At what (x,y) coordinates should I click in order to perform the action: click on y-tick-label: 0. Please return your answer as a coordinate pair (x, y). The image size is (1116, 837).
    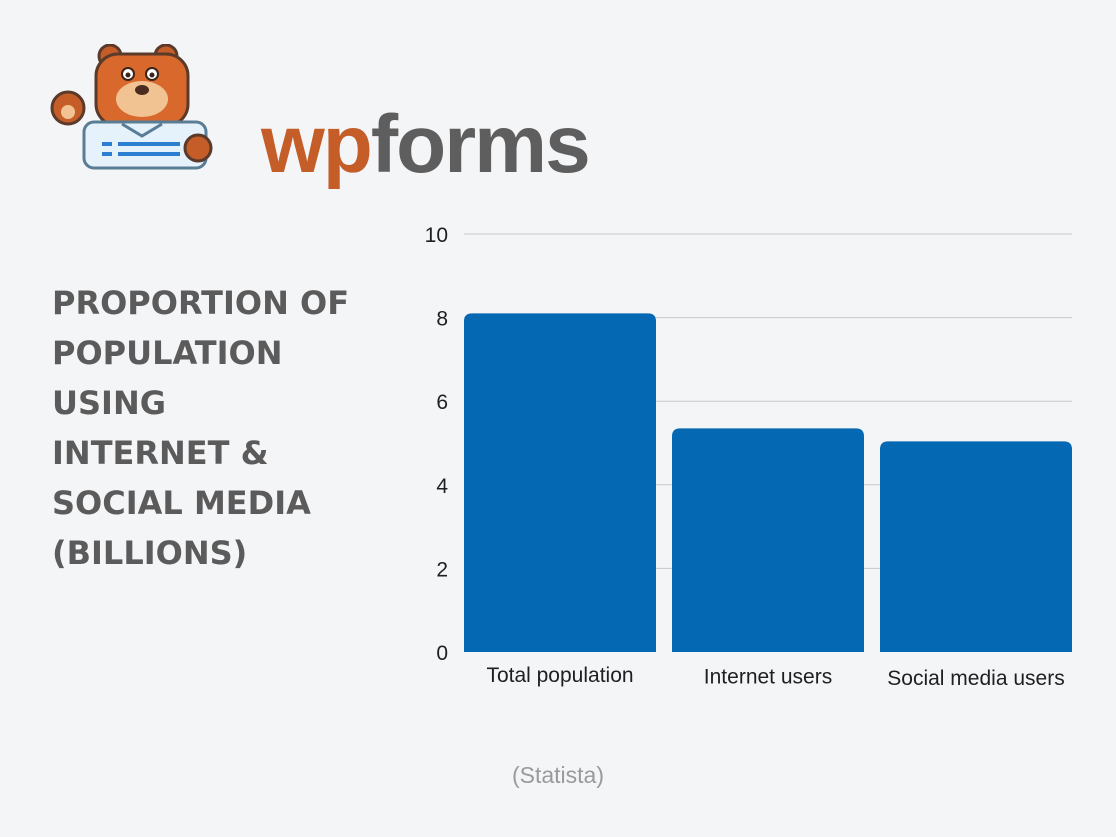
    Looking at the image, I should click on (442, 653).